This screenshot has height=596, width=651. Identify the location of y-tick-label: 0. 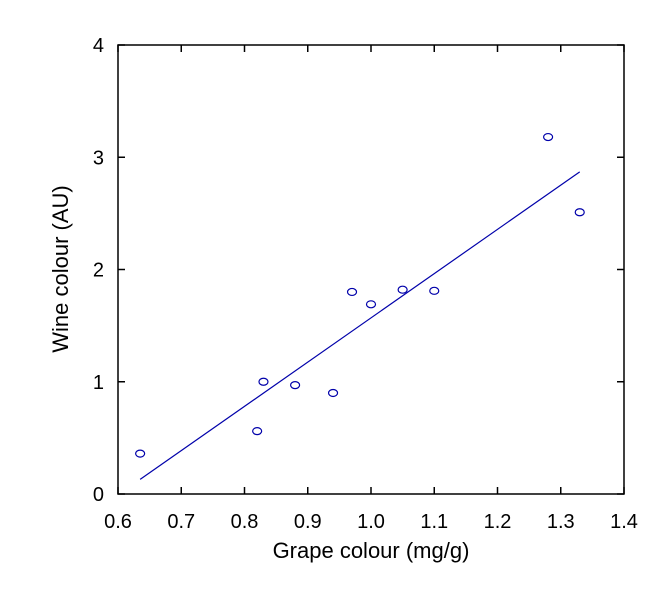
(98, 495).